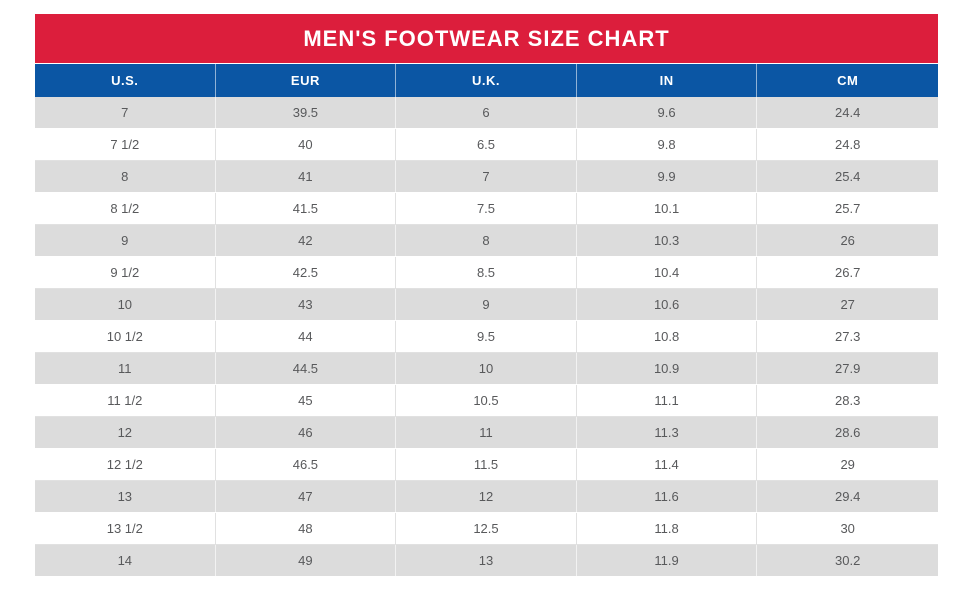  I want to click on table-row: 12 46 11 11.3 28.6, so click(486, 433).